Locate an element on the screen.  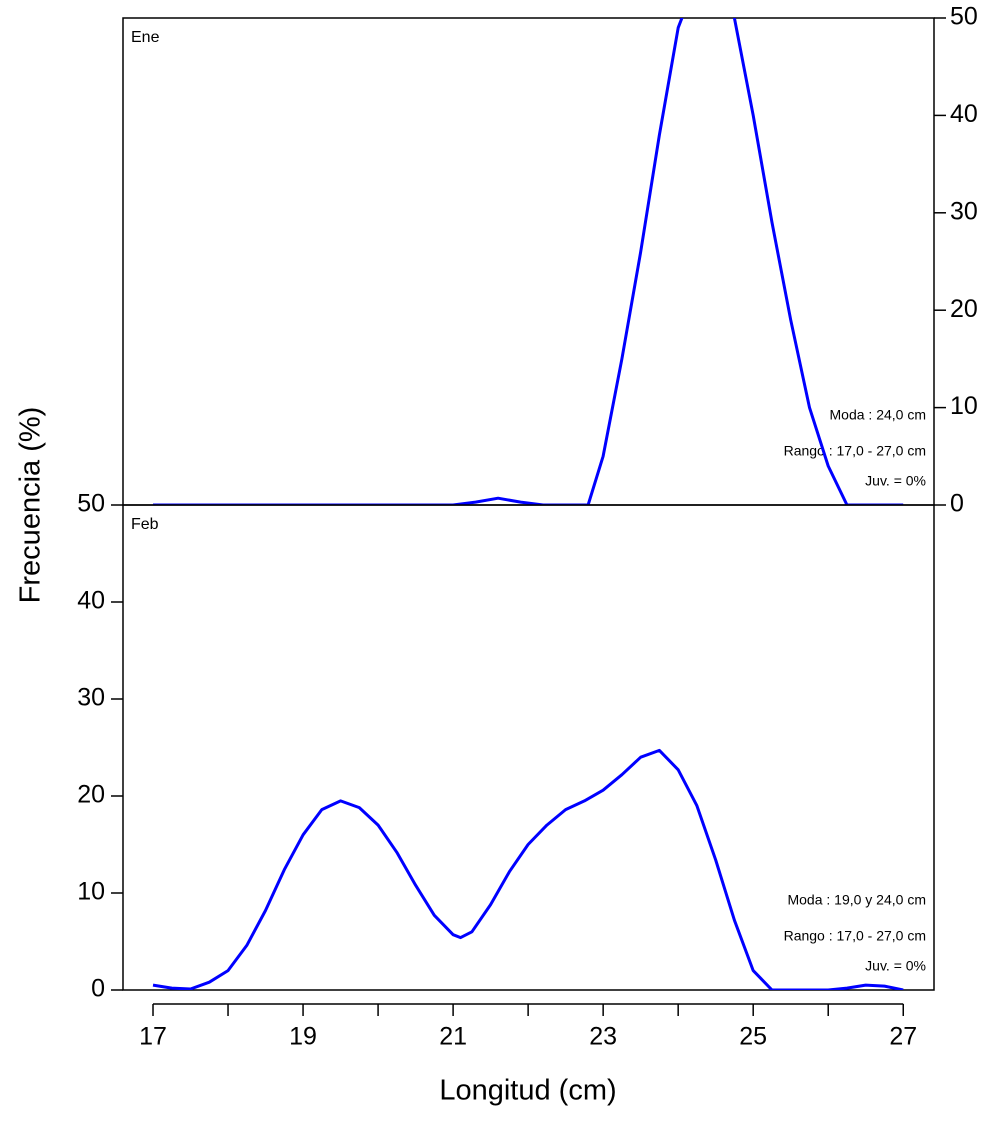
panel-label: Ene is located at coordinates (145, 37).